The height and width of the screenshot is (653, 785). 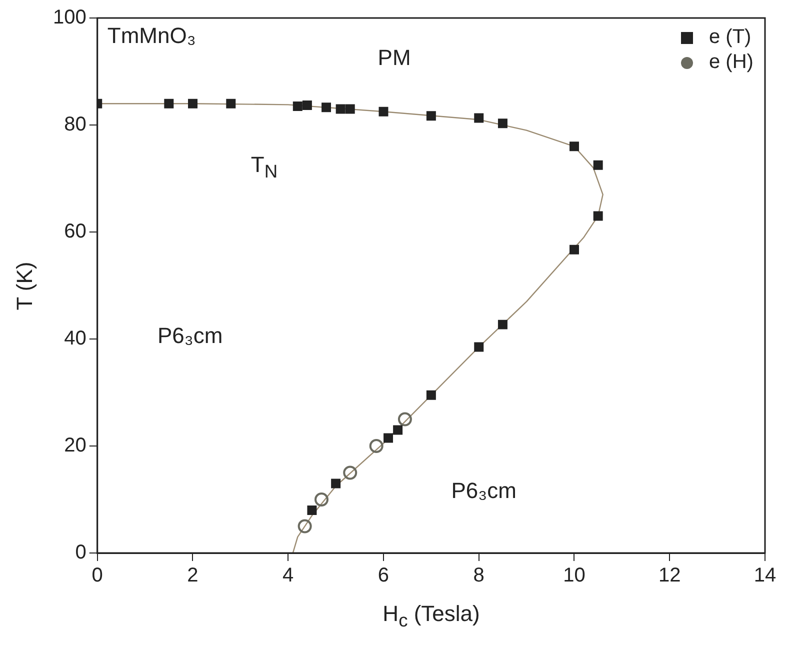 I want to click on y-tick-label: 0, so click(x=80, y=553).